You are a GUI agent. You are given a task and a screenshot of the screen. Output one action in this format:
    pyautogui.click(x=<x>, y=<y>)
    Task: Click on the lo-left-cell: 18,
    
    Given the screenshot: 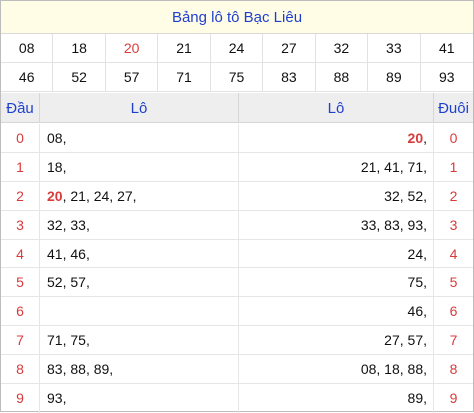 What is the action you would take?
    pyautogui.click(x=138, y=166)
    